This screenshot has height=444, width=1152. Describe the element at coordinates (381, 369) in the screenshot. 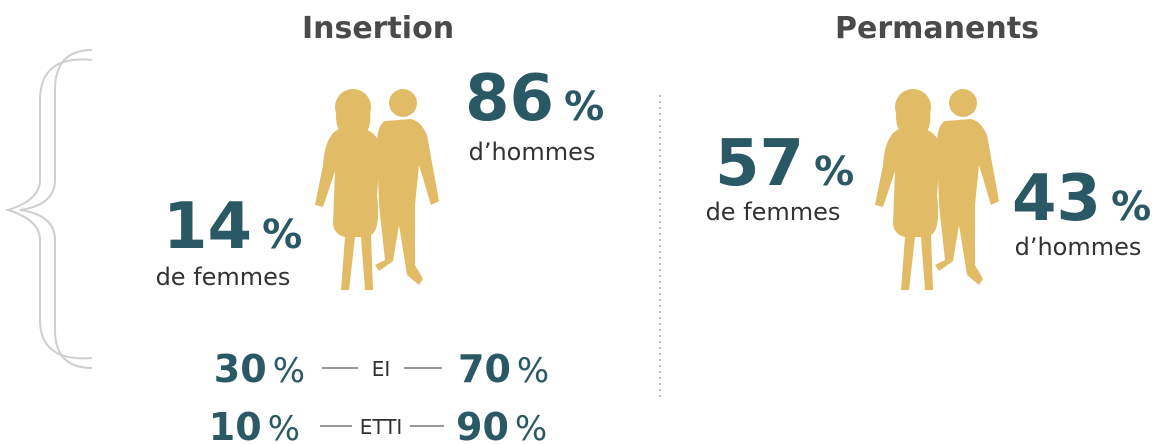

I see `row-label: EI` at that location.